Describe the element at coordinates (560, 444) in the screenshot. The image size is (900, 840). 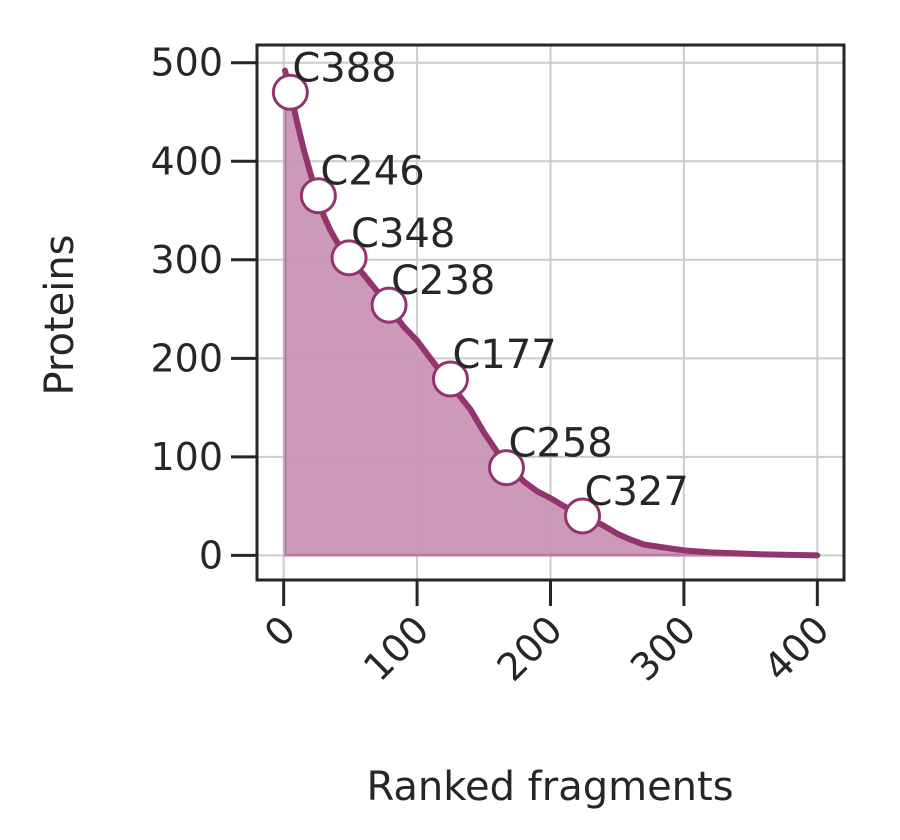
I see `point-label: C258` at that location.